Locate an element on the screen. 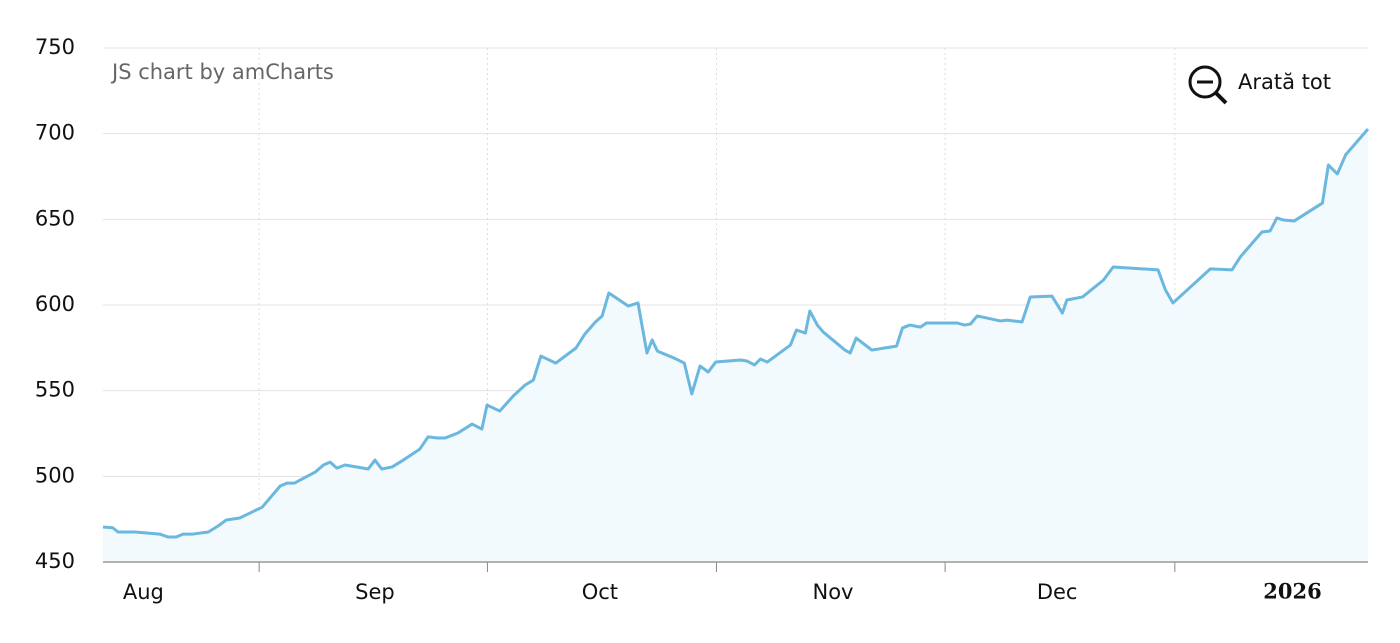 The height and width of the screenshot is (643, 1400). x-tick-label: Nov is located at coordinates (833, 592).